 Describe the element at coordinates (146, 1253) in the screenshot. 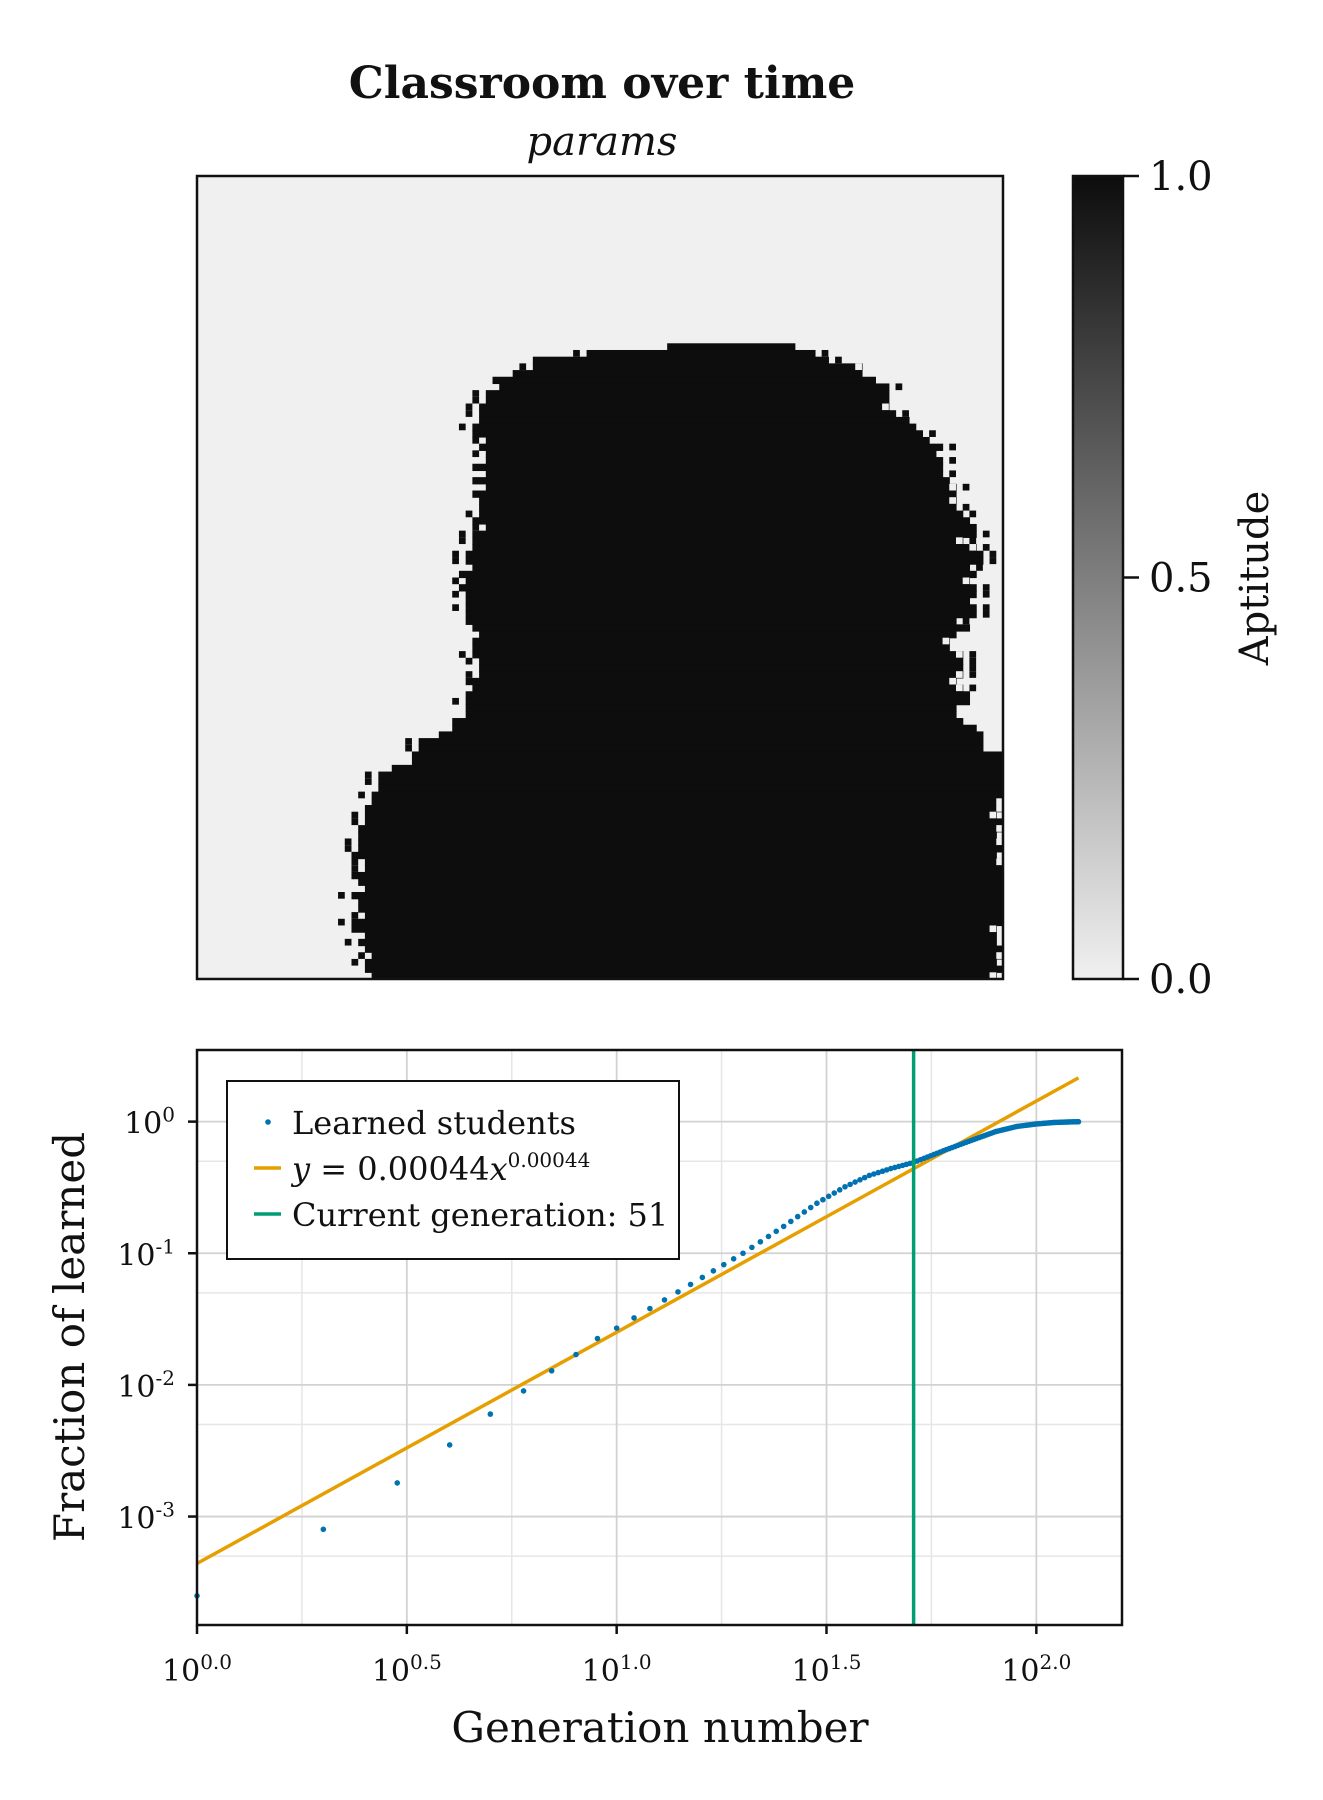

I see `y-tick-label: 10-1` at that location.